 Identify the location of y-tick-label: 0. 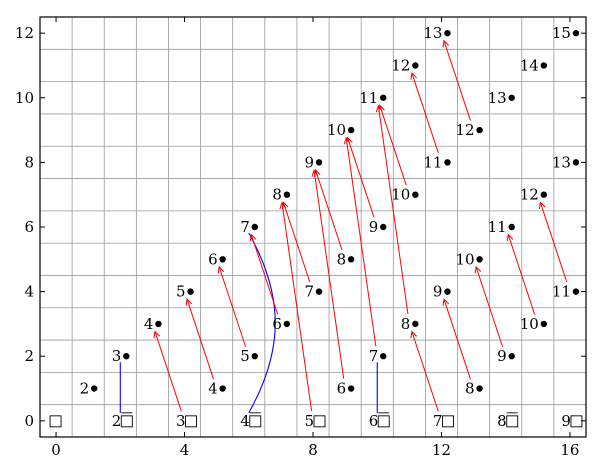
(29, 421).